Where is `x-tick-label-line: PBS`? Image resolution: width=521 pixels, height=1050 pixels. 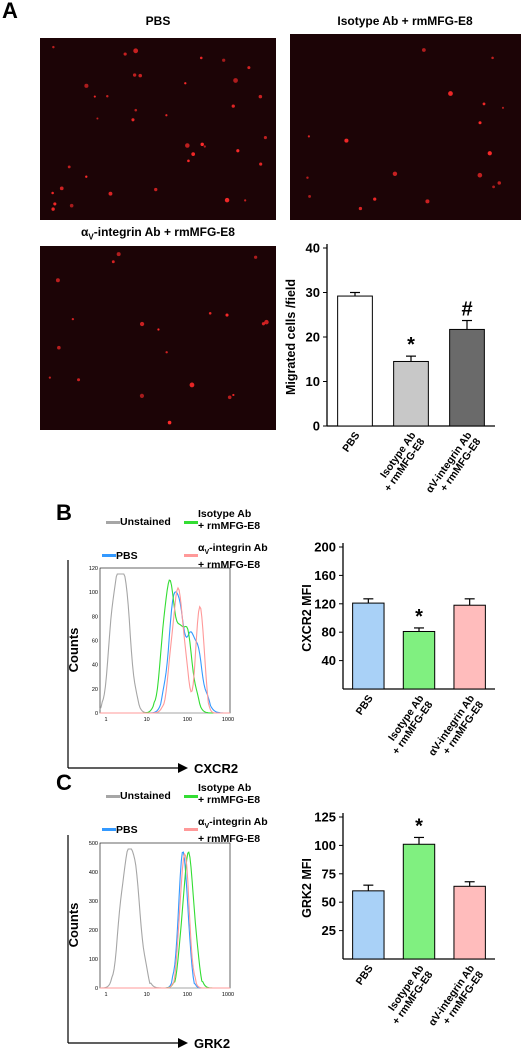
x-tick-label-line: PBS is located at coordinates (365, 975).